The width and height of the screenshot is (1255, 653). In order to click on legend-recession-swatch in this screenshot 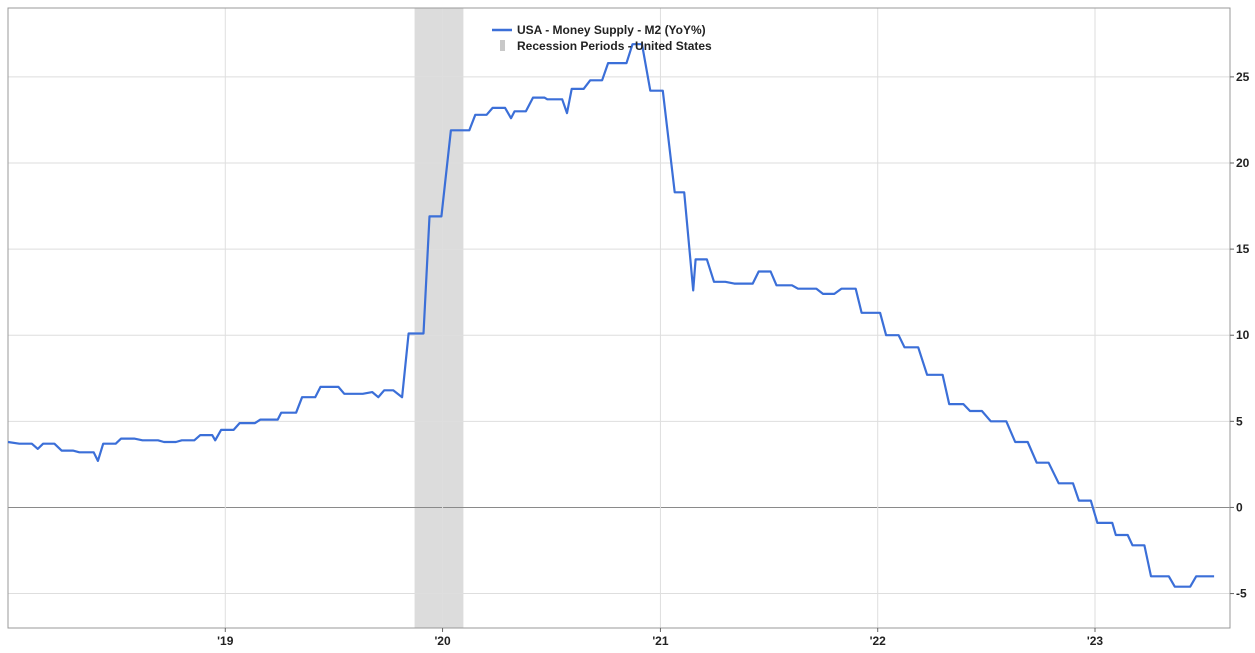, I will do `click(502, 45)`.